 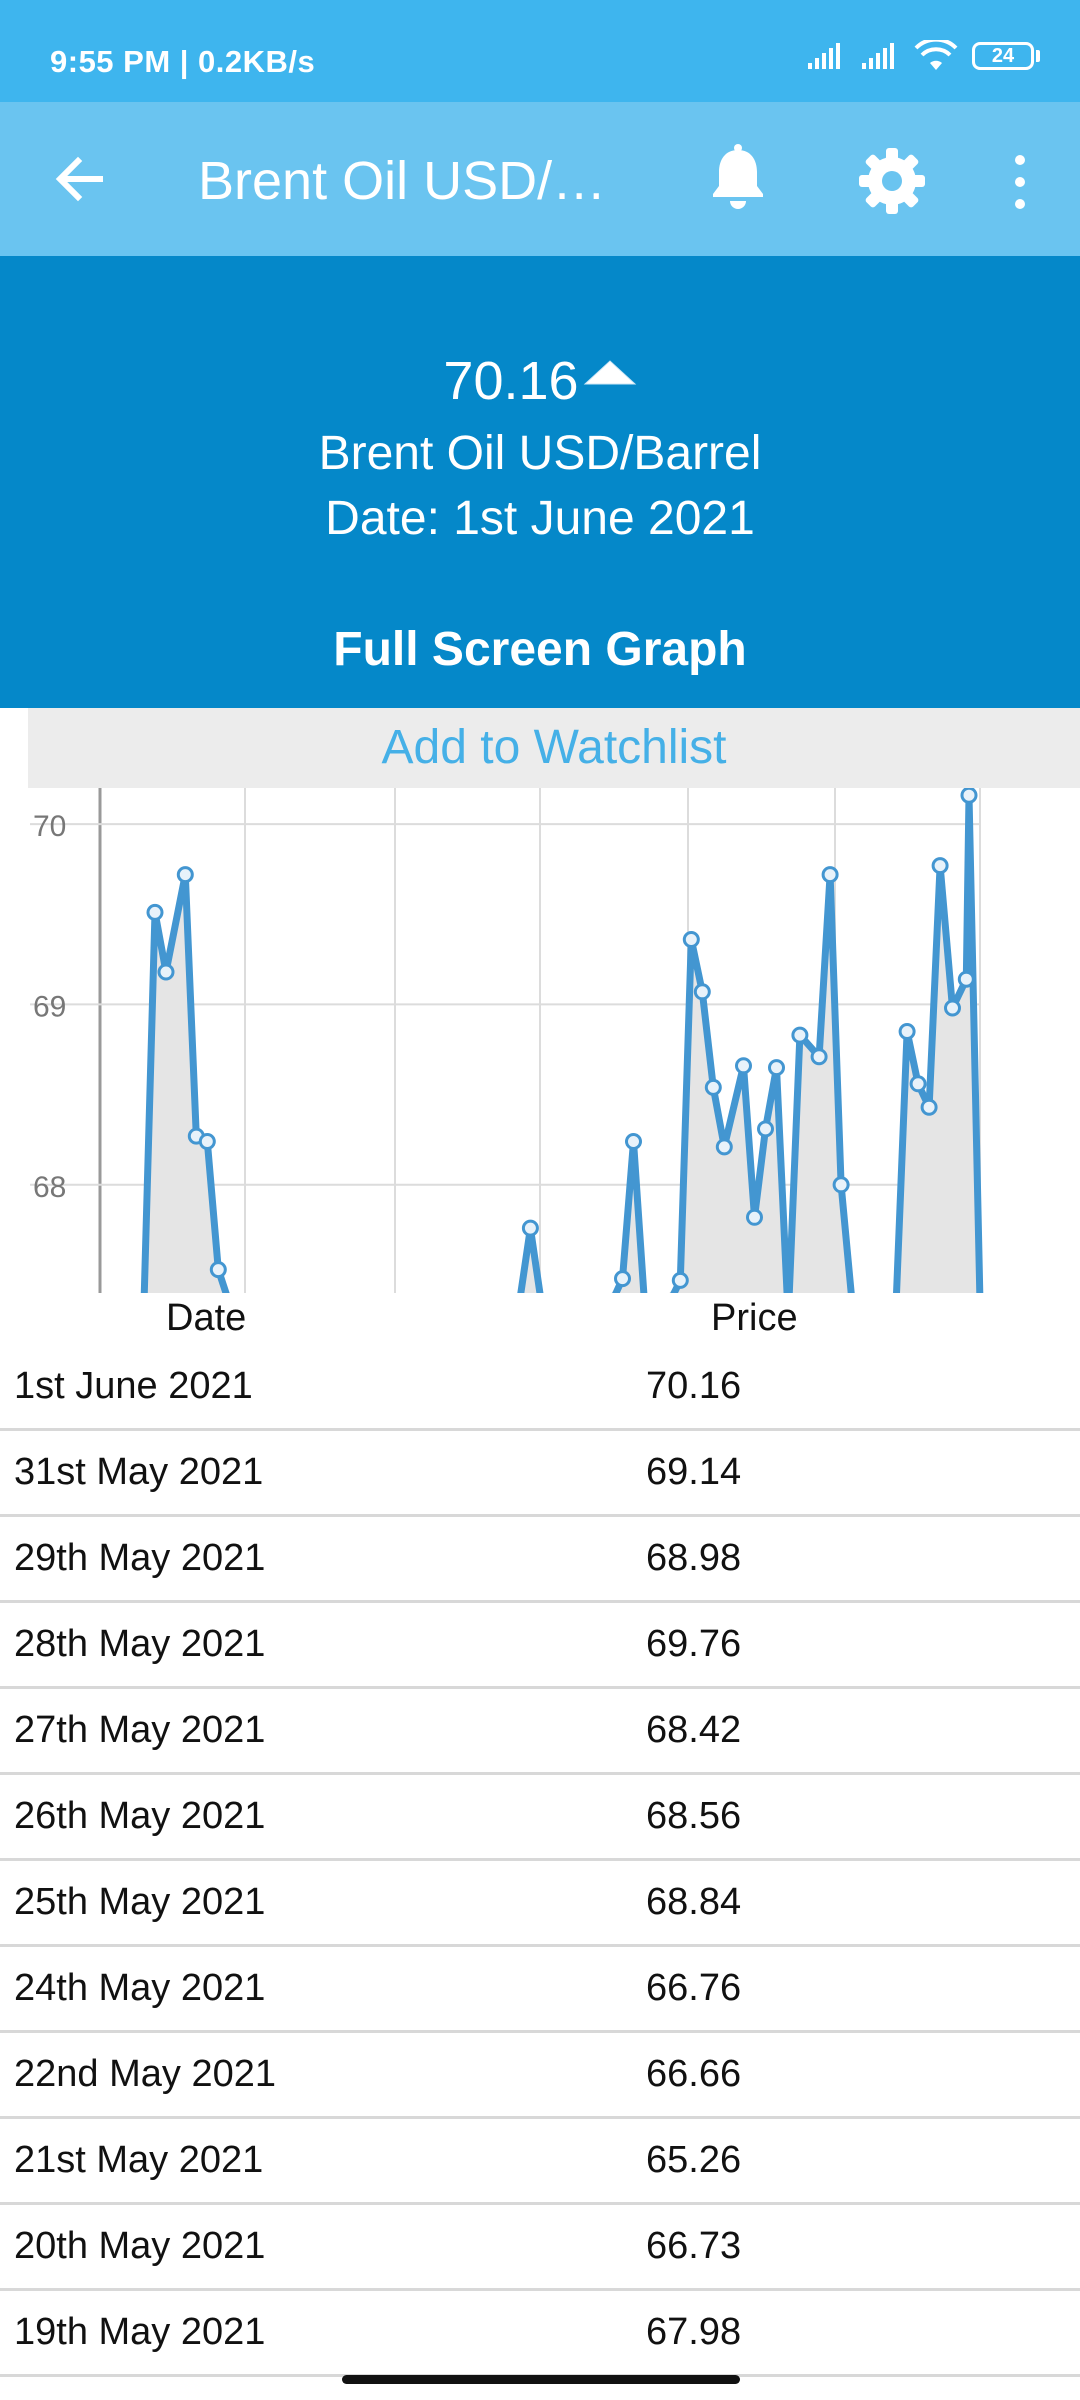 What do you see at coordinates (540, 1646) in the screenshot?
I see `table-row: 28th May 2021 69.76` at bounding box center [540, 1646].